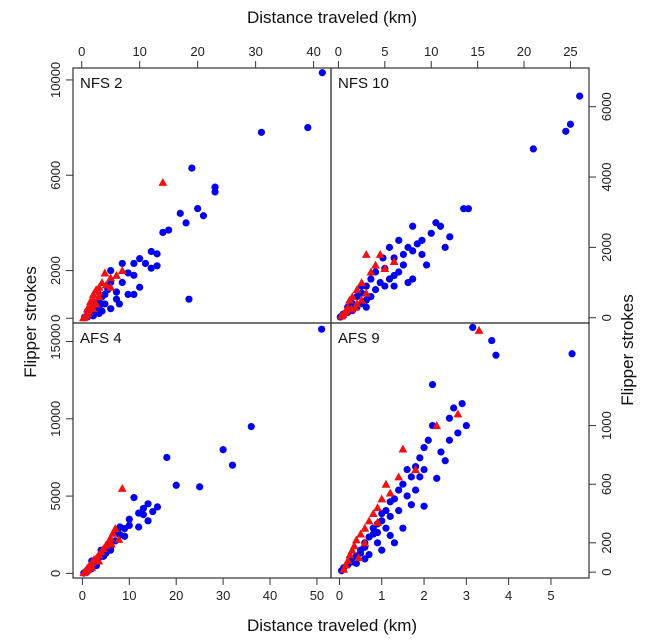 Image resolution: width=645 pixels, height=642 pixels. Describe the element at coordinates (55, 80) in the screenshot. I see `y-tick-label: 10000` at that location.